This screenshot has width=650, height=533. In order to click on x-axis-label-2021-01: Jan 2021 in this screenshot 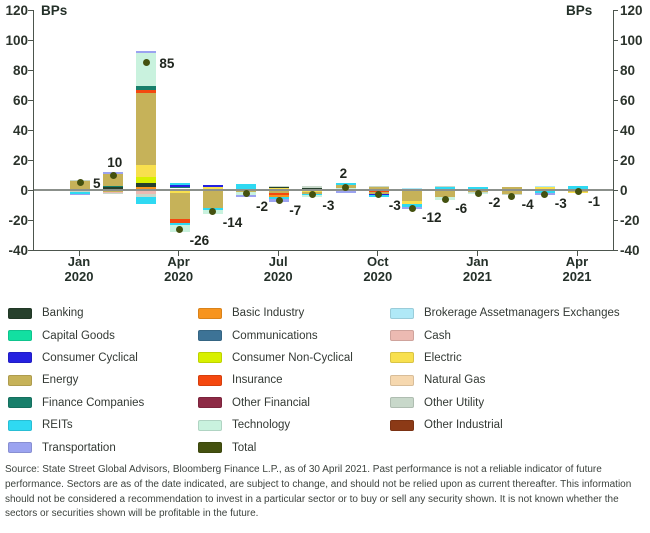, I will do `click(477, 269)`.